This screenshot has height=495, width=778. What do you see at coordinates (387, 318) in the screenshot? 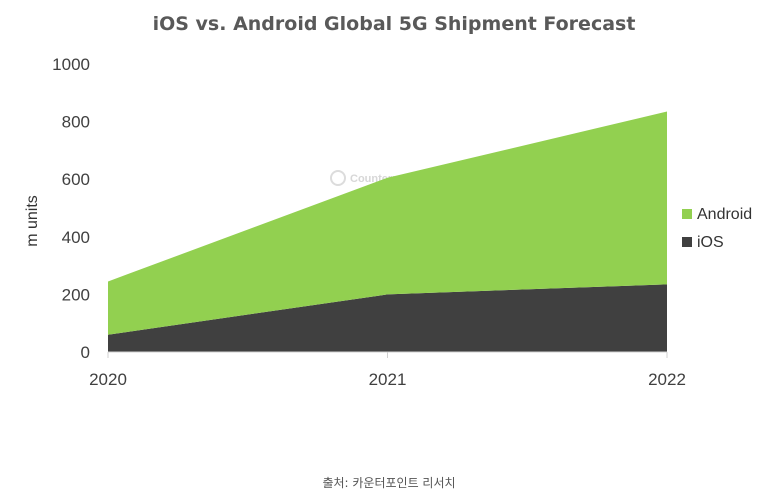
I see `area-ios` at bounding box center [387, 318].